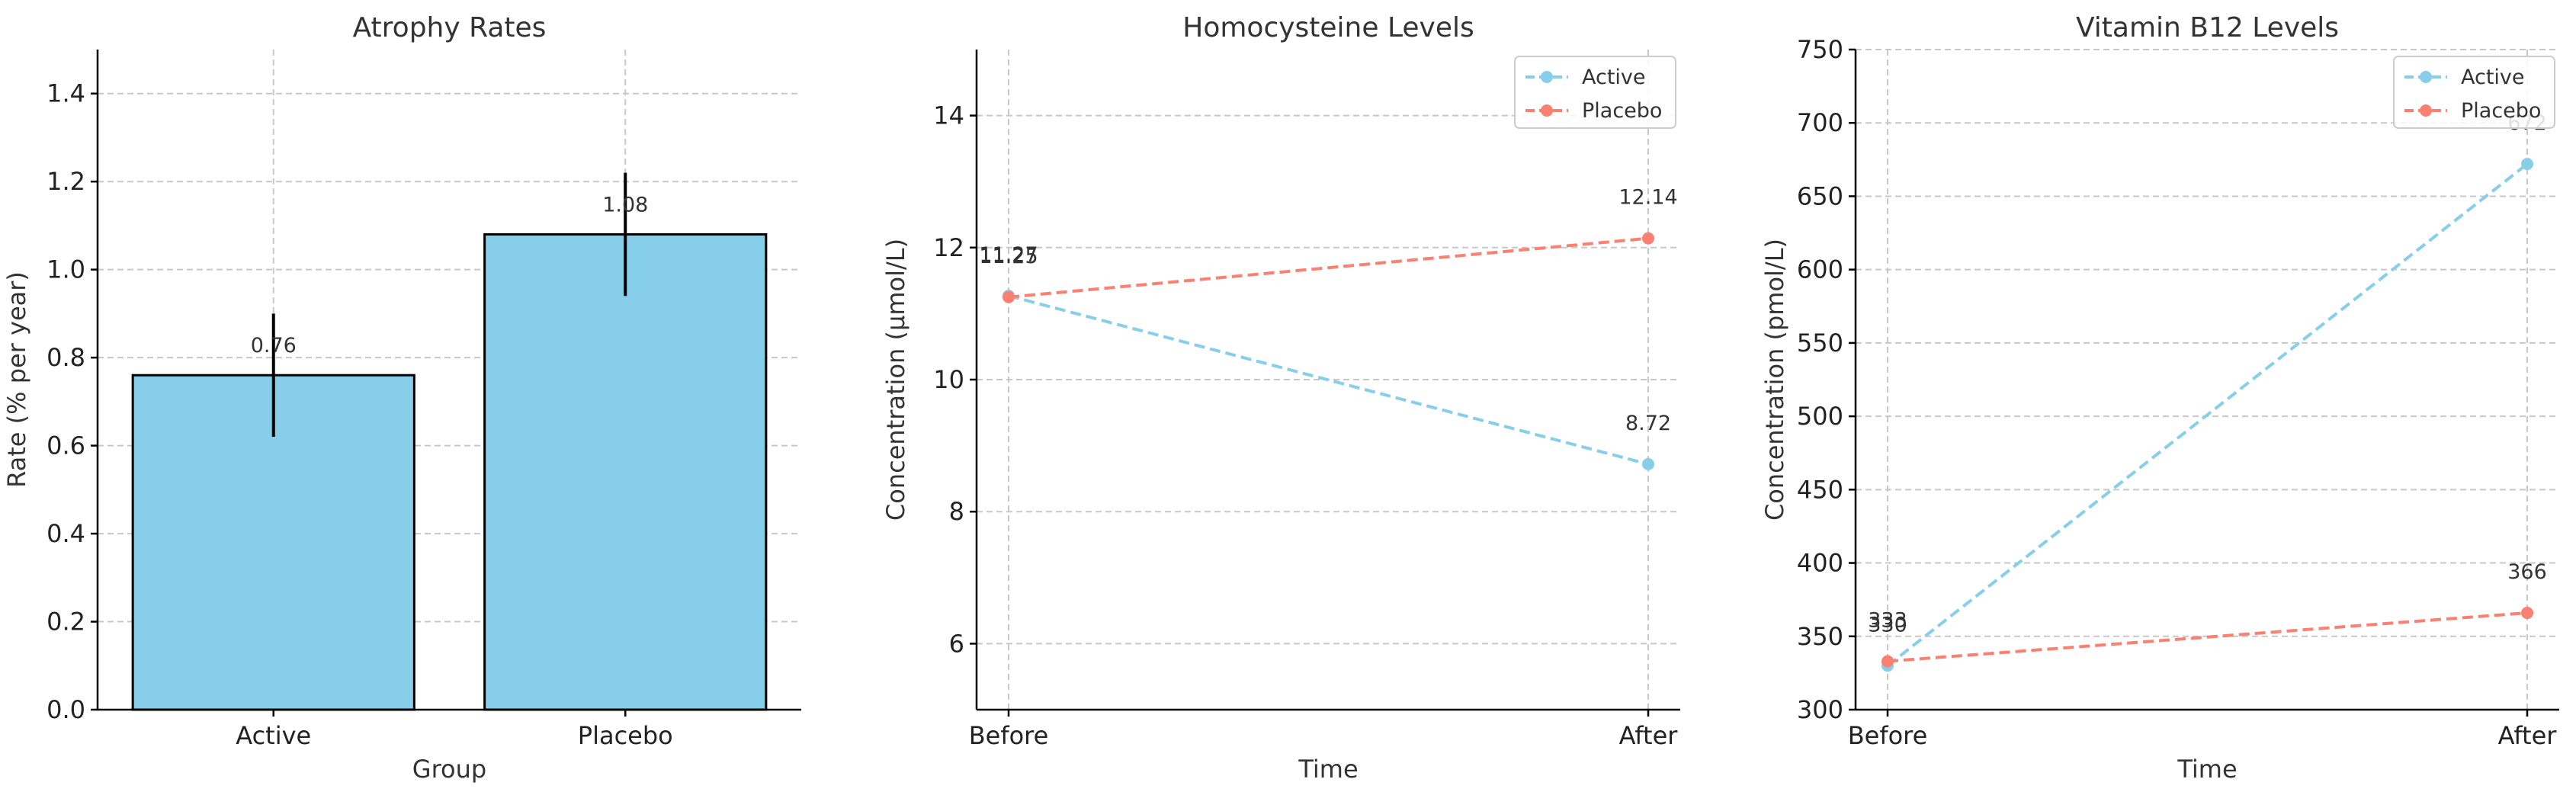 The width and height of the screenshot is (2576, 792). Describe the element at coordinates (956, 643) in the screenshot. I see `y-tick-label: 6` at that location.